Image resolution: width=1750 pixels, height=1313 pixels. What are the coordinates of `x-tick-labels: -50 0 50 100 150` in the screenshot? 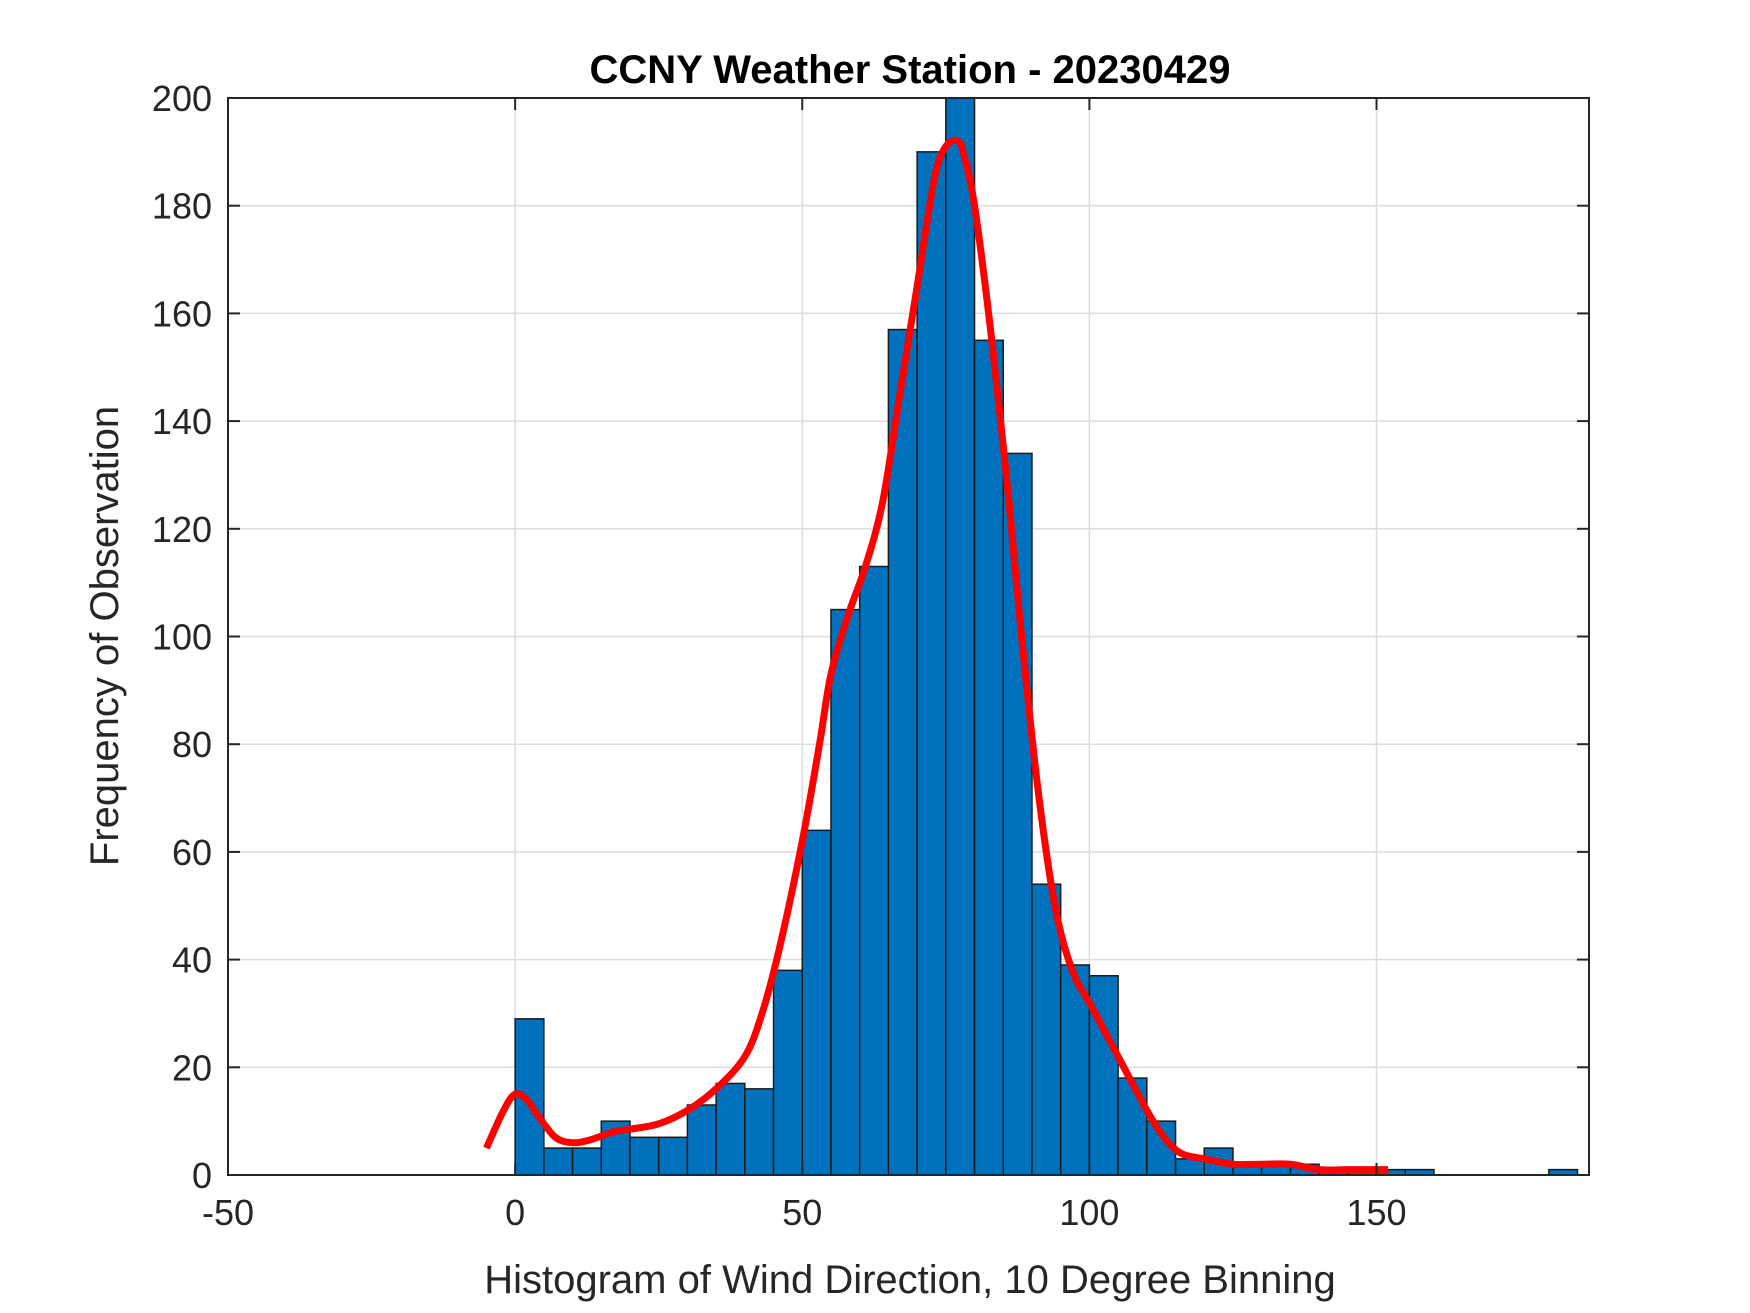 It's located at (804, 1212).